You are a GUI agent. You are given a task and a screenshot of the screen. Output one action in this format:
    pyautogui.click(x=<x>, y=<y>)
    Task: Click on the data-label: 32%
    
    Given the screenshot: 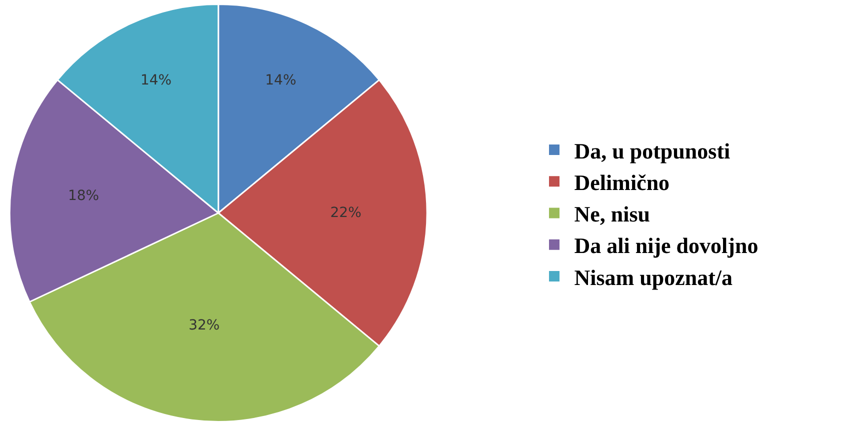 What is the action you would take?
    pyautogui.click(x=204, y=325)
    